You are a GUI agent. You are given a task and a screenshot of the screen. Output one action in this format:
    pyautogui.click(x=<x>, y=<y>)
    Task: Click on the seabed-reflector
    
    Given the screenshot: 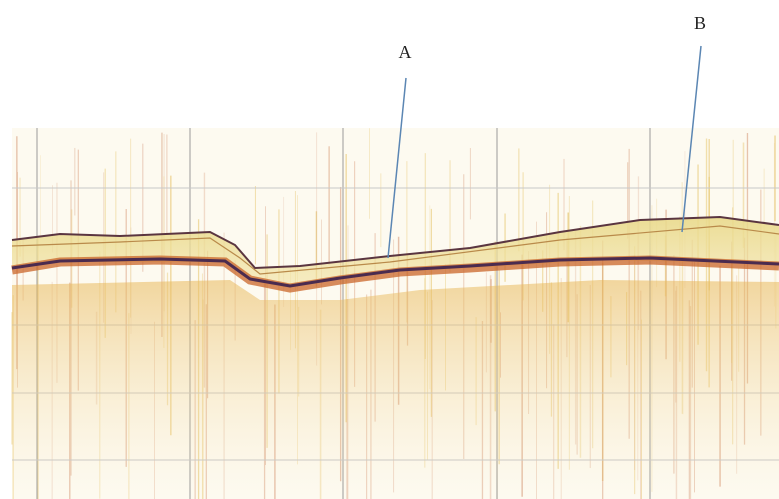 What is the action you would take?
    pyautogui.click(x=395, y=242)
    